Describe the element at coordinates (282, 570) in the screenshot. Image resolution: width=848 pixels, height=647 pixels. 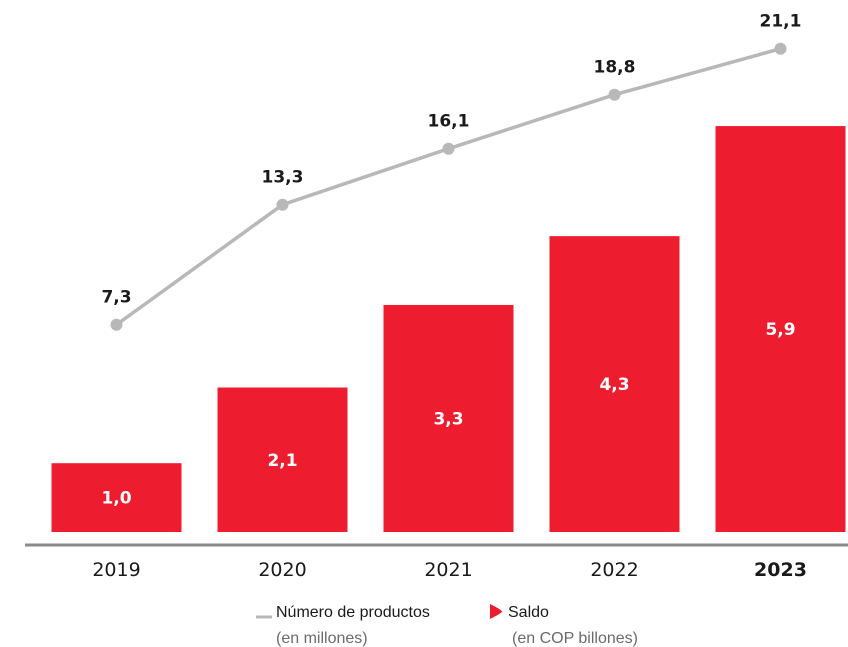
I see `x-tick-label-2020: 2020` at that location.